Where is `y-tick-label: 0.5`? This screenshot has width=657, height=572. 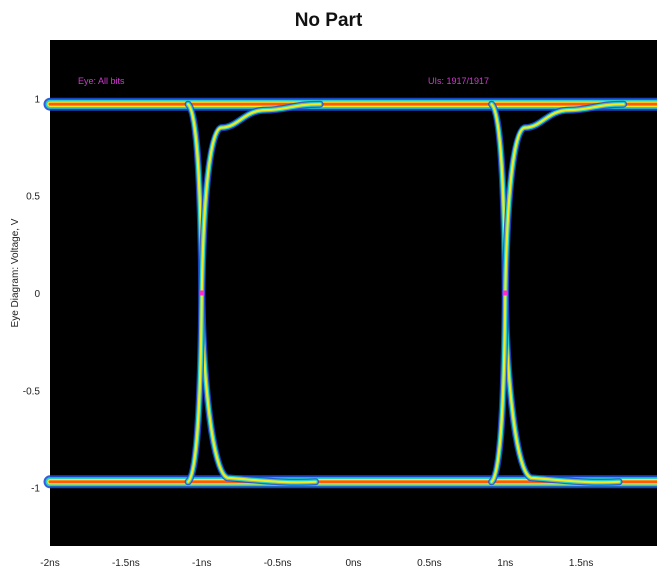 y-tick-label: 0.5 is located at coordinates (33, 197).